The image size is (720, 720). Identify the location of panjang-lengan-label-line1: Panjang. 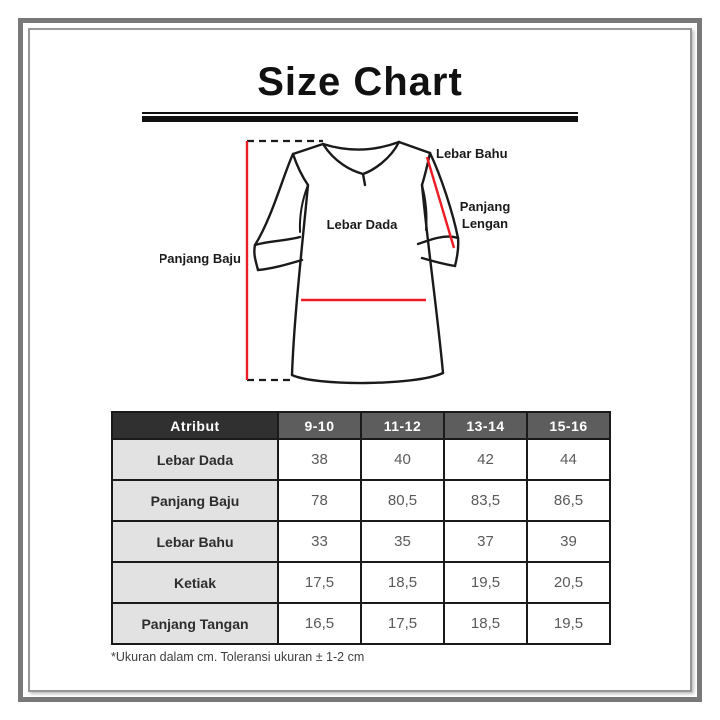
(485, 206).